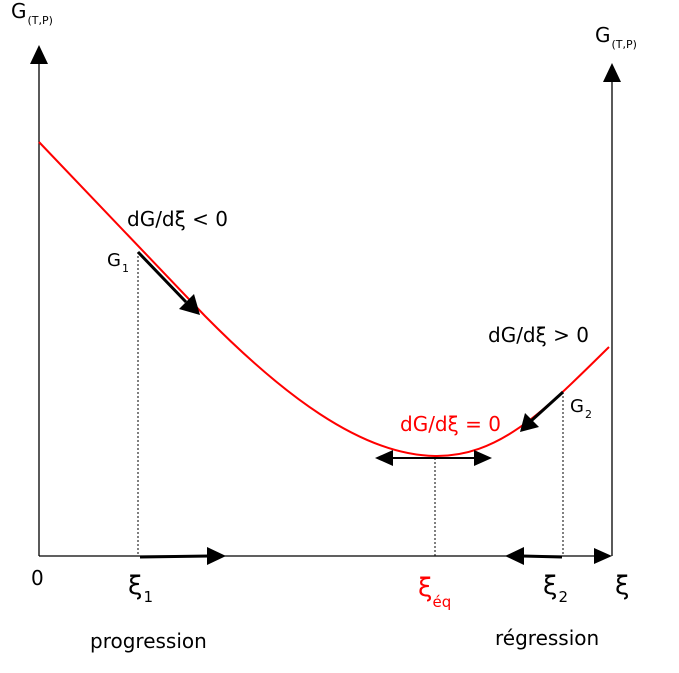 This screenshot has width=679, height=673. I want to click on slope-negative-label: dG/dξ < 0, so click(177, 219).